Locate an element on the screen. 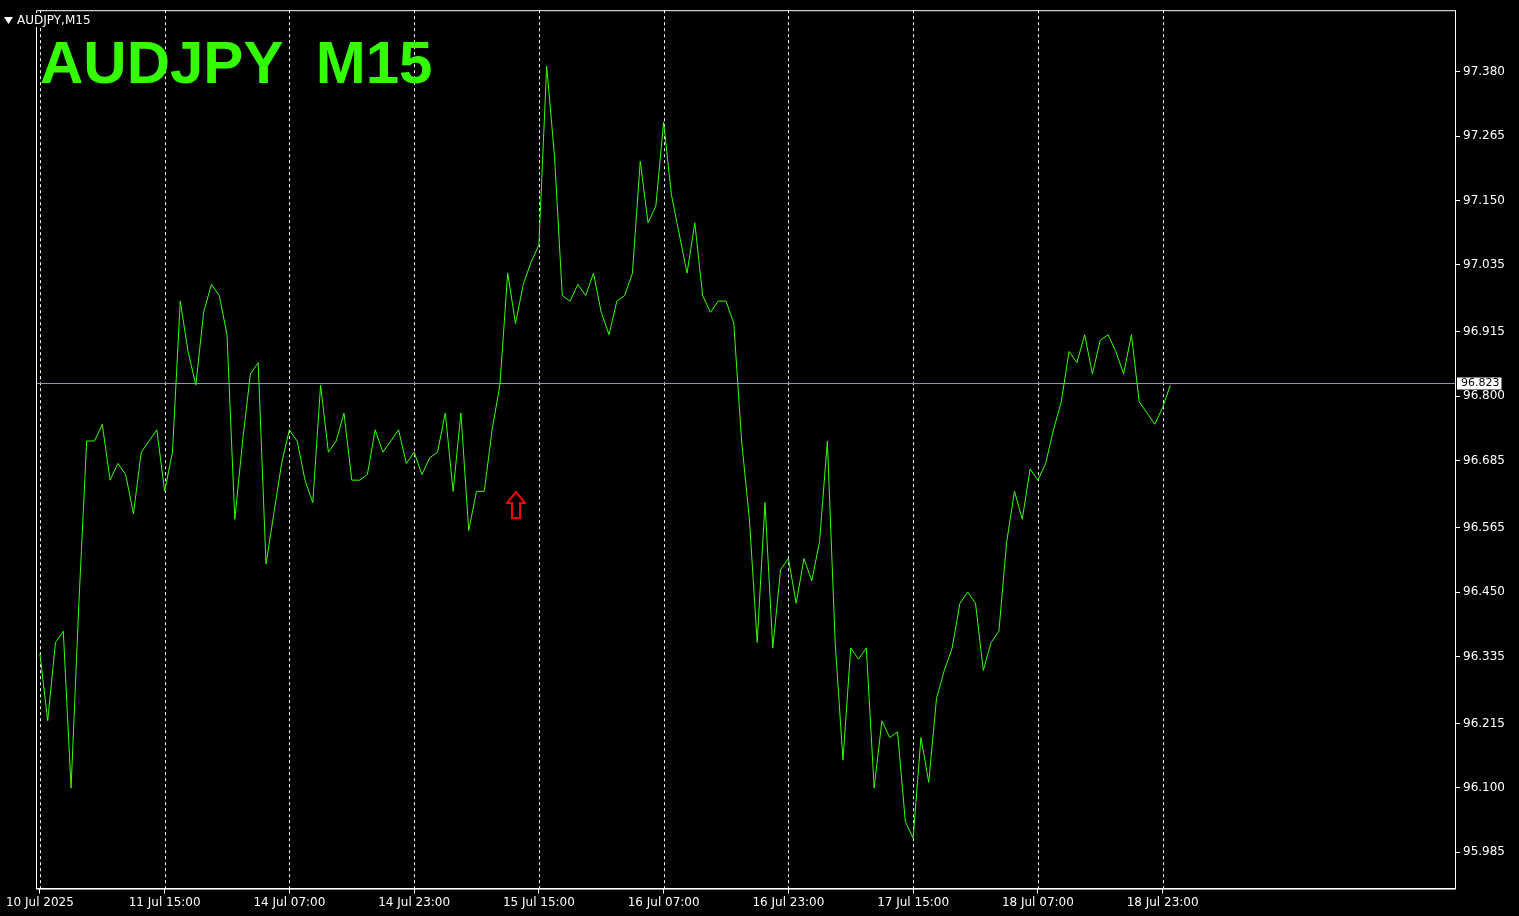 The image size is (1519, 916). x-tick-label: 11 Jul 15:00 is located at coordinates (164, 901).